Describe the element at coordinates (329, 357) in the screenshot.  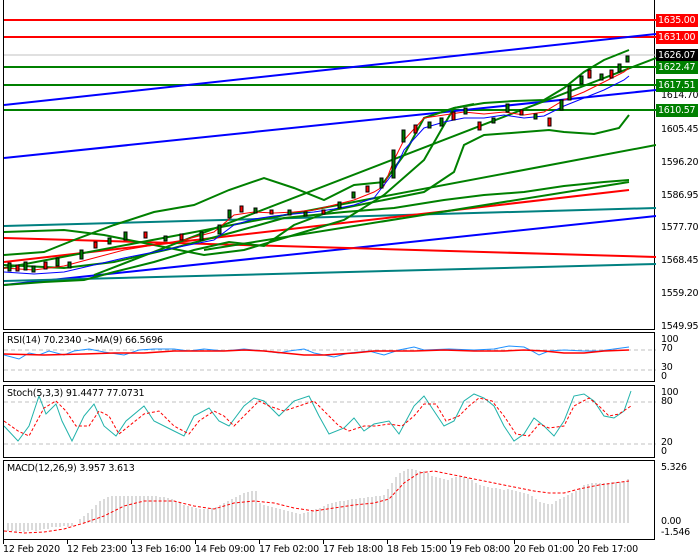
I see `rsi-pane: RSI(14) 70.2340 ->MA(9) 66.5696` at that location.